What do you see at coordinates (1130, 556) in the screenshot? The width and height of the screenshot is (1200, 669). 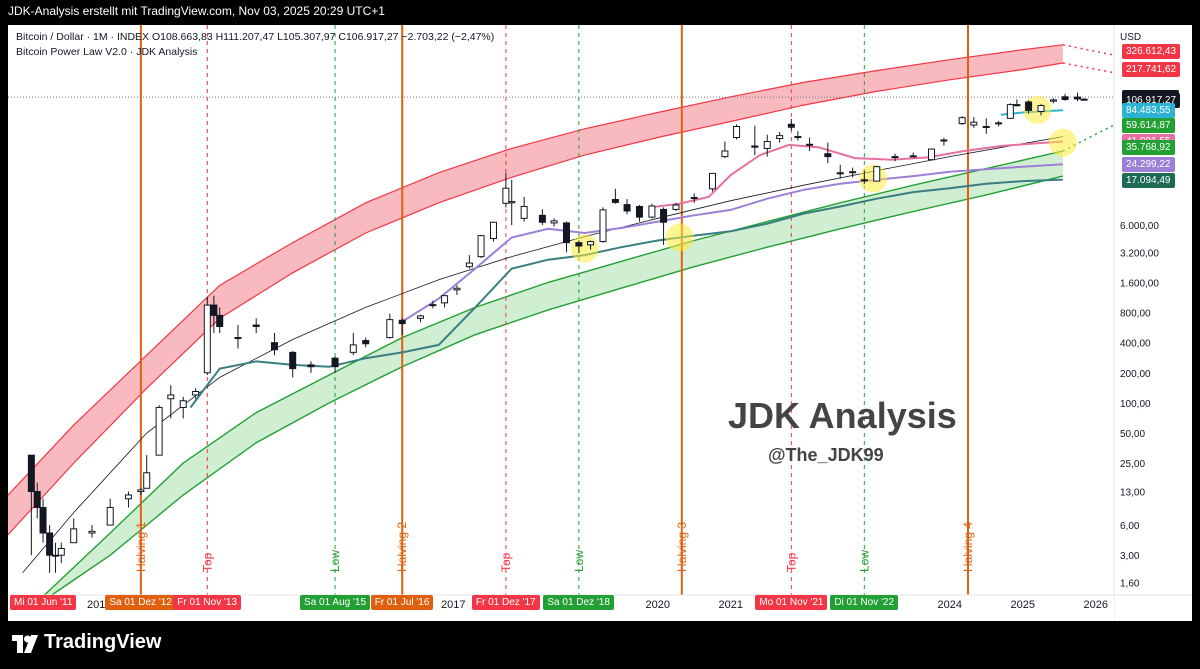 I see `y-tick-label: 3,00` at bounding box center [1130, 556].